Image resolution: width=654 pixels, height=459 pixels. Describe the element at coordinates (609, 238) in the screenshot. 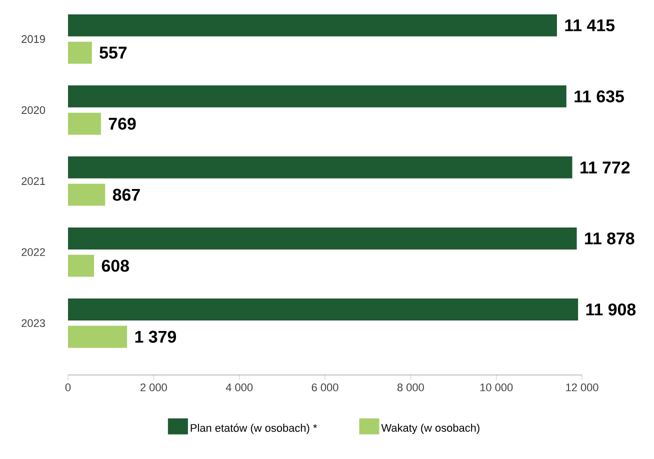

I see `data-label: 11 878` at that location.